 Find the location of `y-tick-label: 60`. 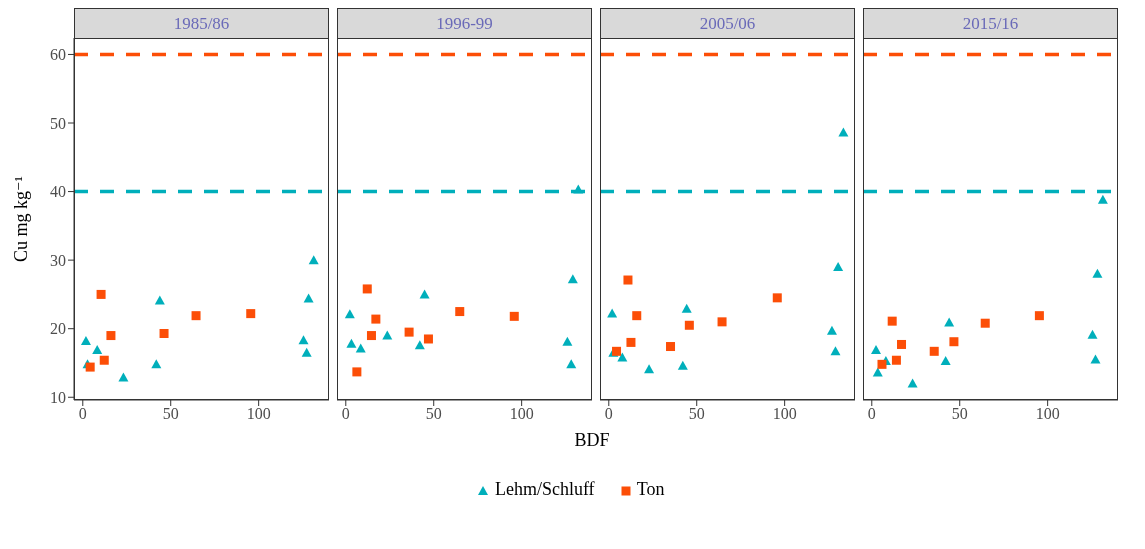

y-tick-label: 60 is located at coordinates (58, 55).